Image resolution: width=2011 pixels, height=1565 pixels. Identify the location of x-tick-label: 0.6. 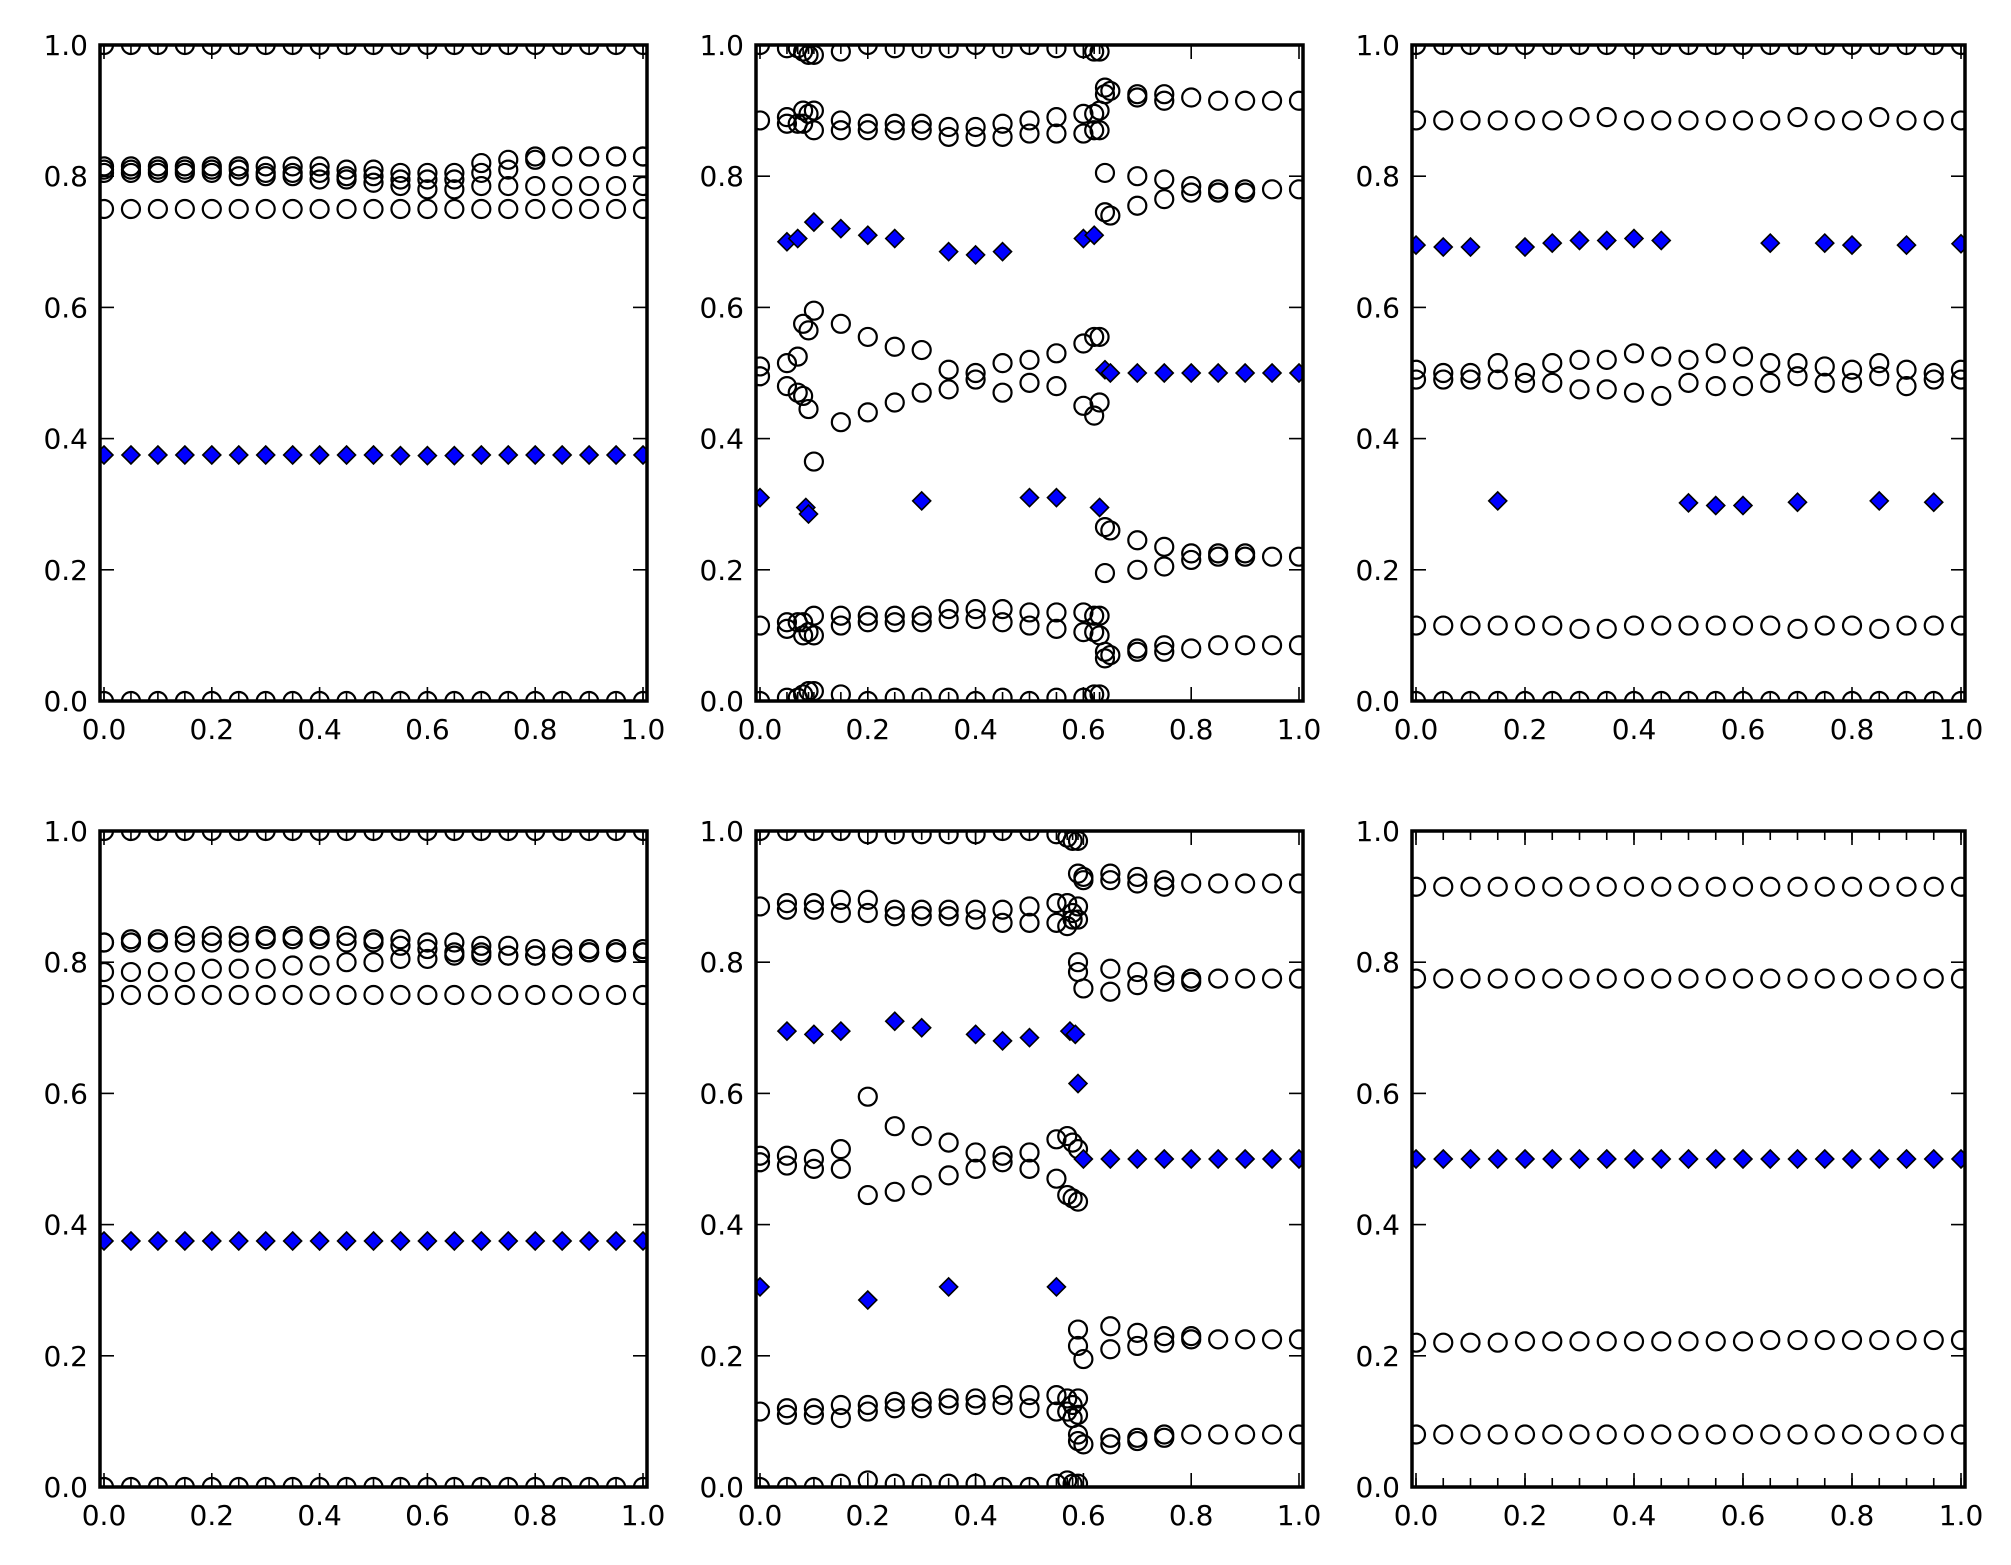
(427, 729).